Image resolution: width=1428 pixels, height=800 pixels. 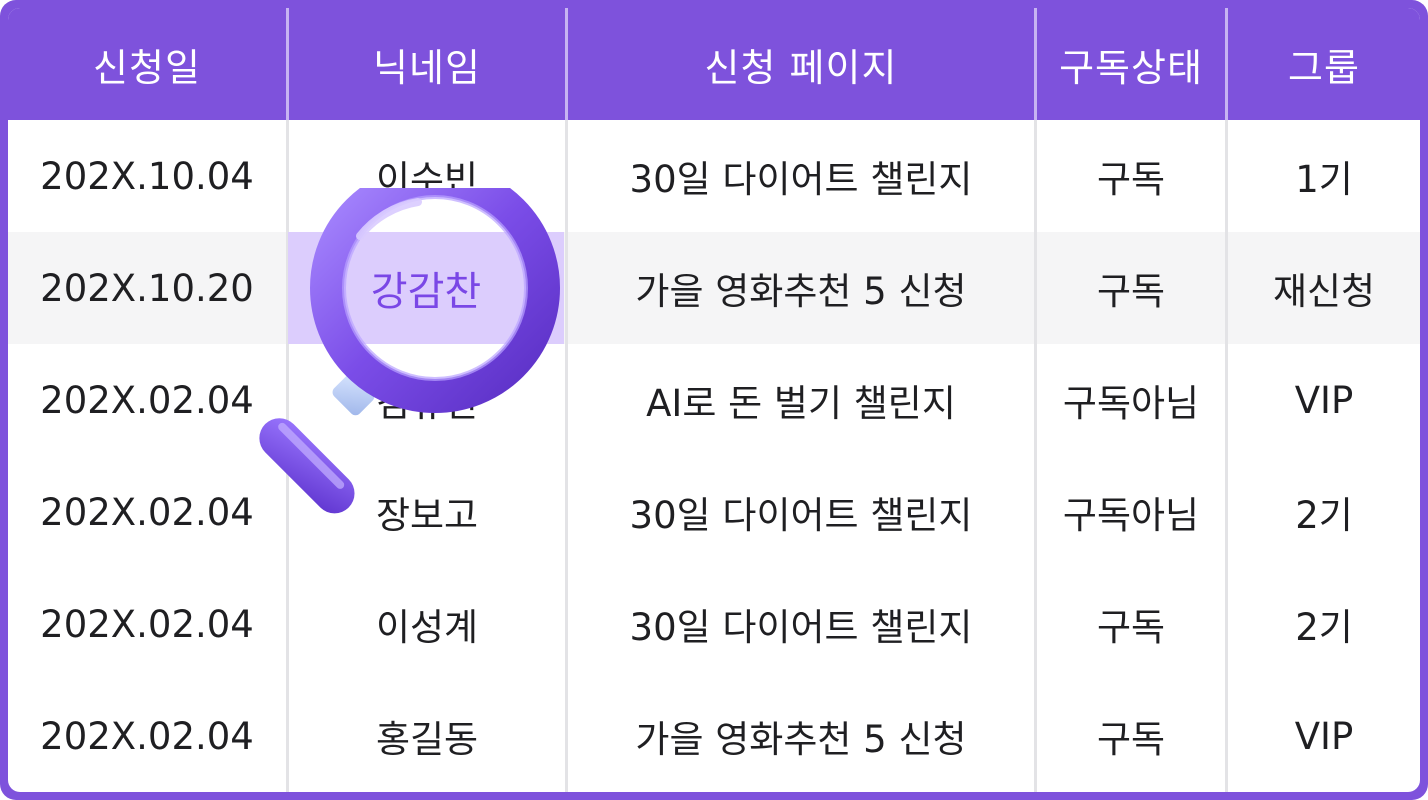 I want to click on table-row: 202X.02.04 김유진 AI로 돈 벌기 챌린지 구독아님 VIP, so click(x=714, y=400).